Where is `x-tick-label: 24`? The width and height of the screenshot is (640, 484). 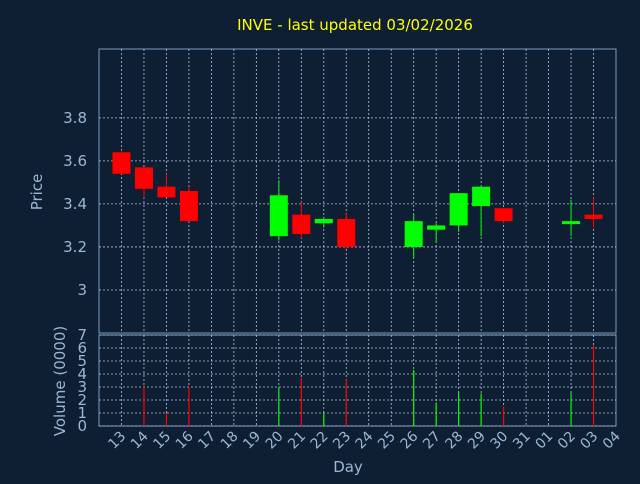
x-tick-label: 24 is located at coordinates (365, 440).